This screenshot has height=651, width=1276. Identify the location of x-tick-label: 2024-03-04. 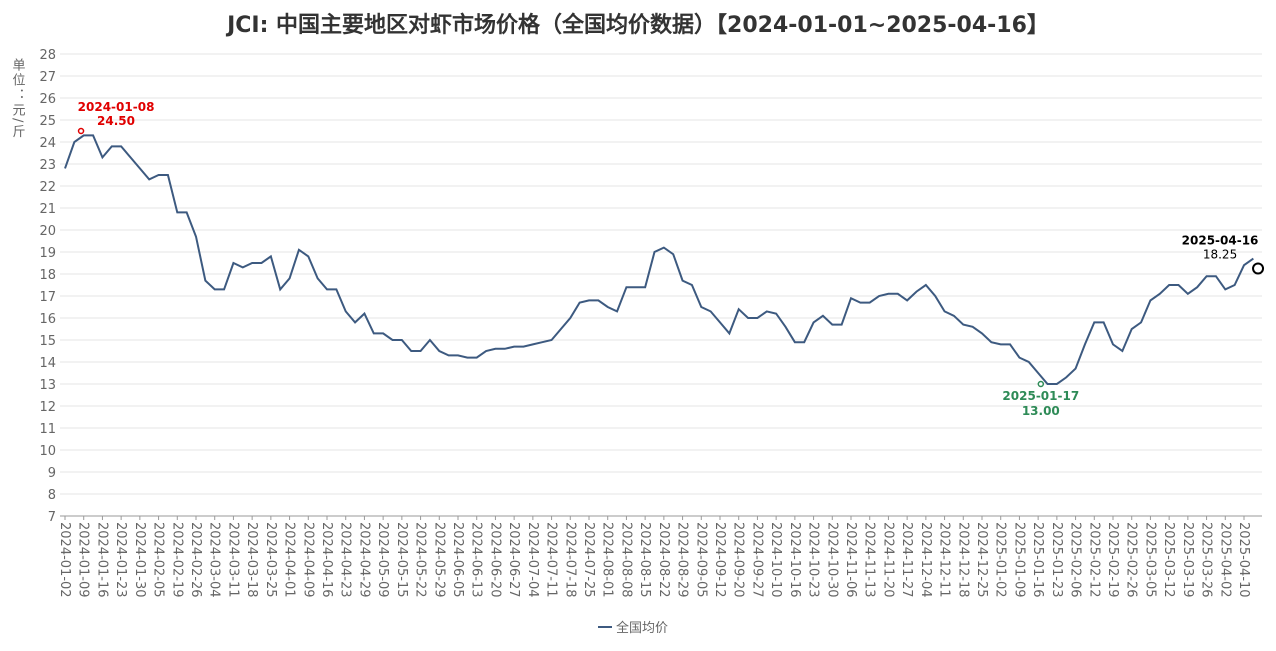
(214, 560).